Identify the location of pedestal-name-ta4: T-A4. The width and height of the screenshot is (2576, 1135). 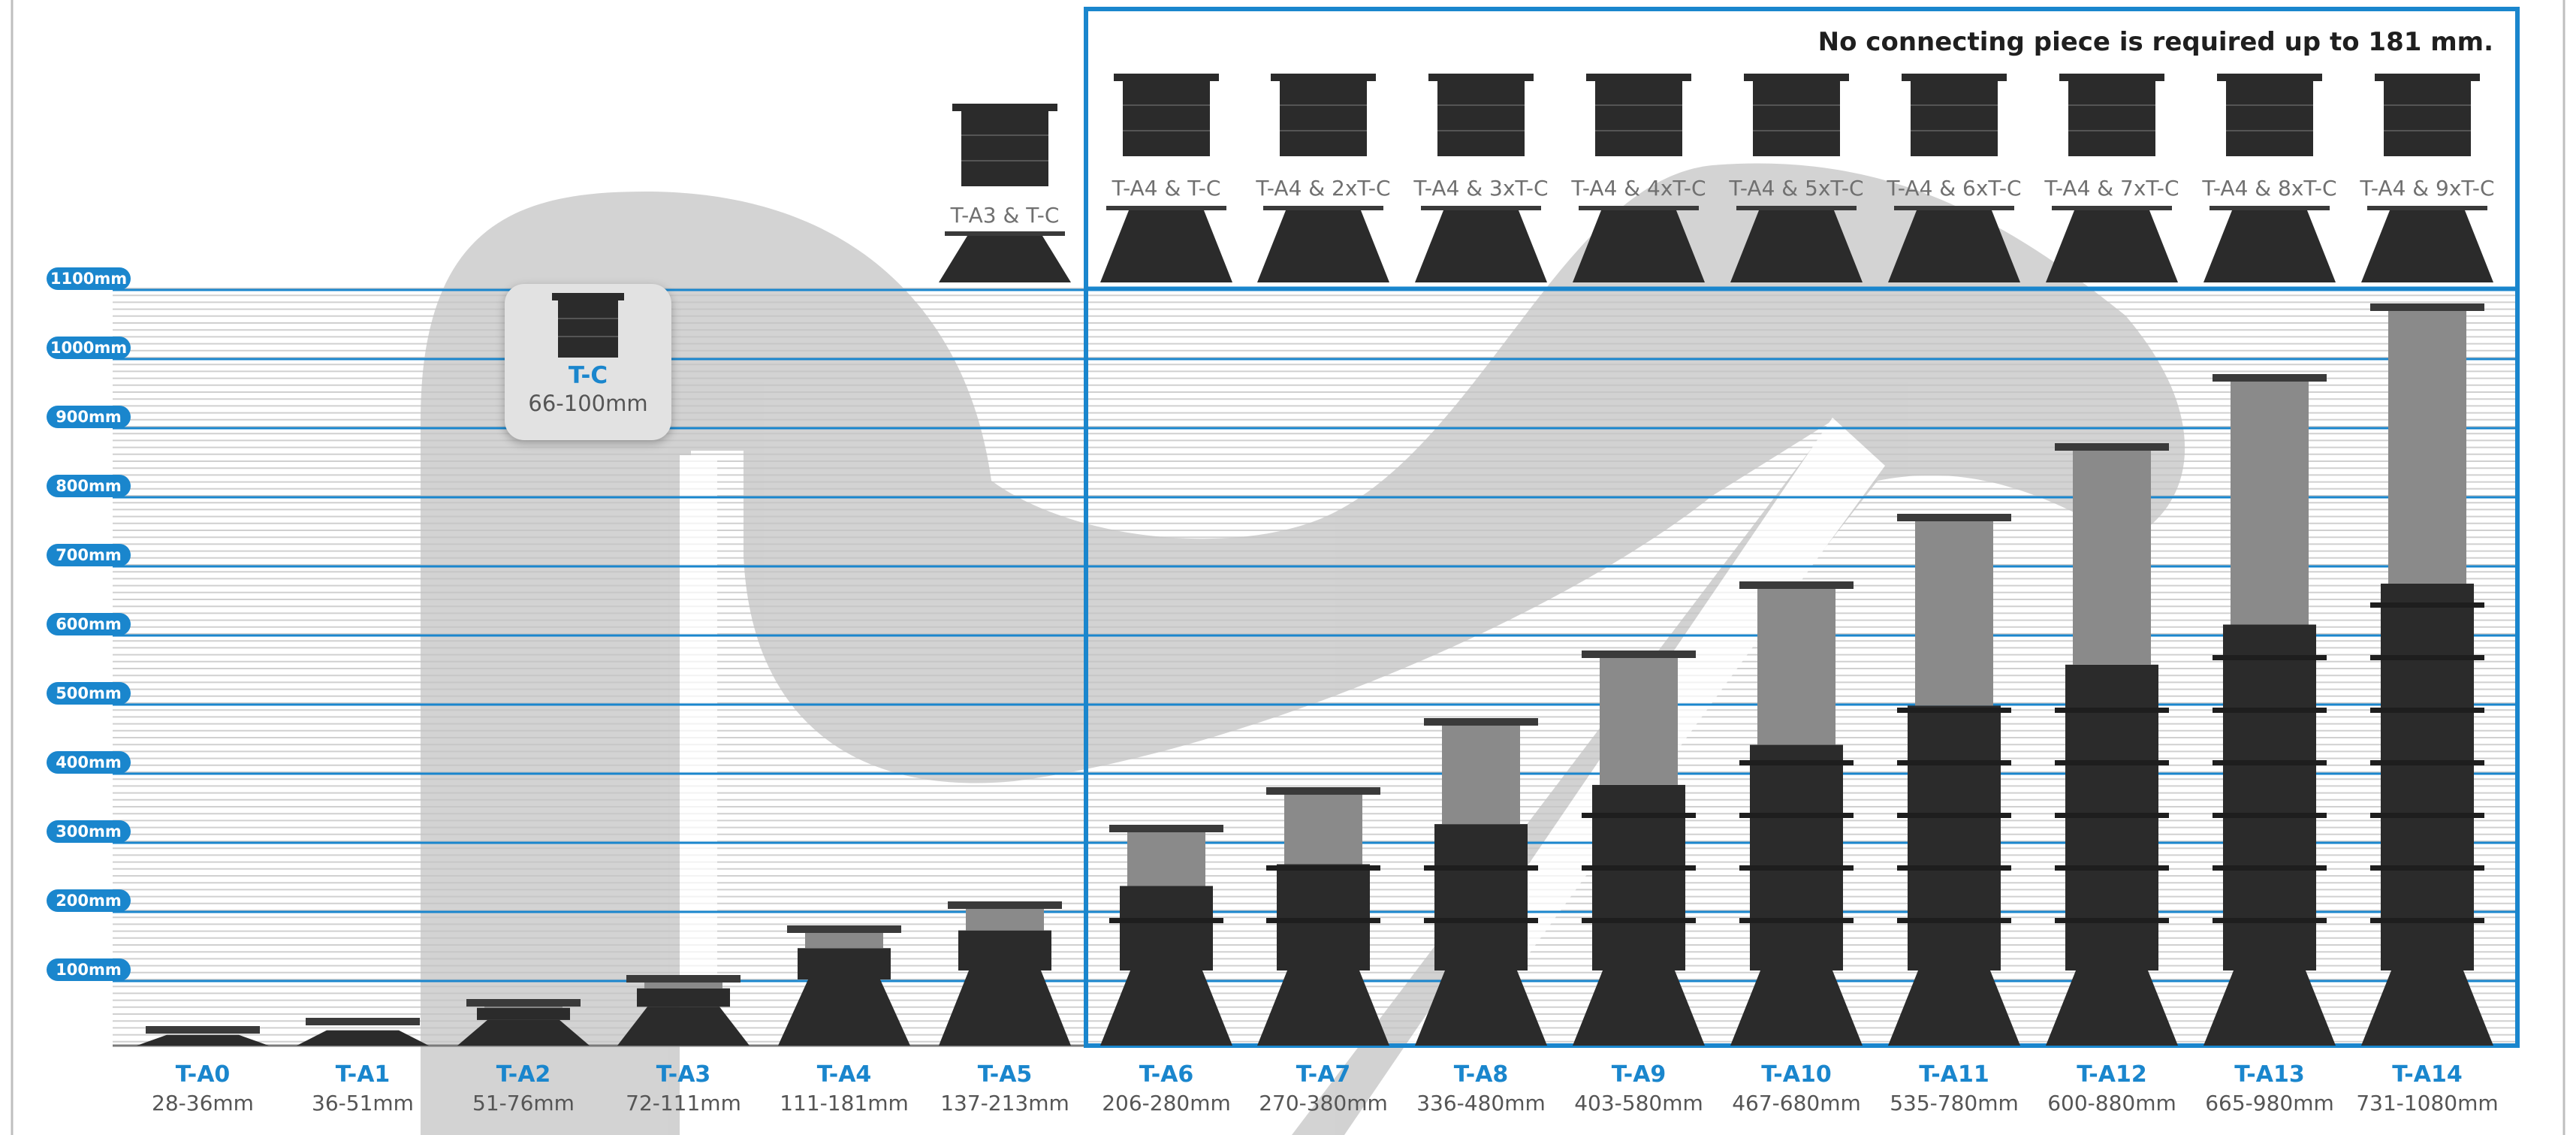
(844, 1074).